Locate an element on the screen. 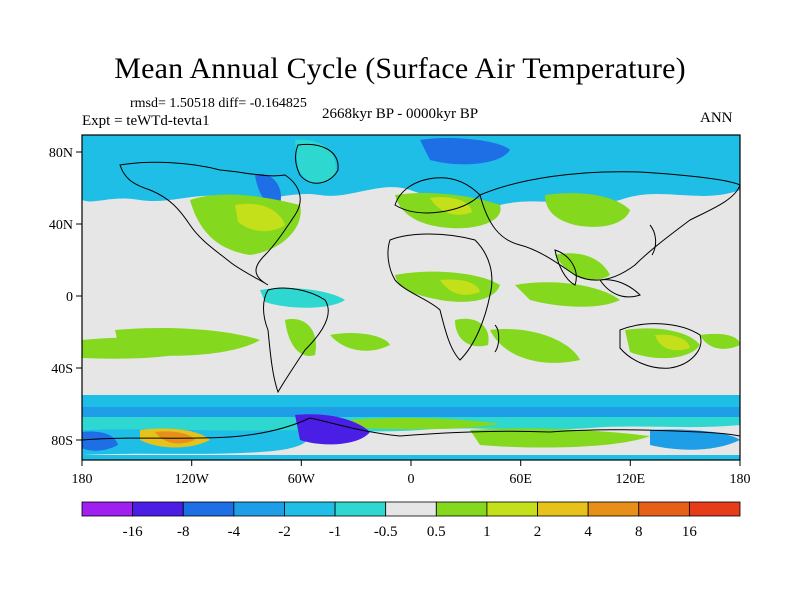 The width and height of the screenshot is (800, 600). colorbar-label: -16 is located at coordinates (133, 532).